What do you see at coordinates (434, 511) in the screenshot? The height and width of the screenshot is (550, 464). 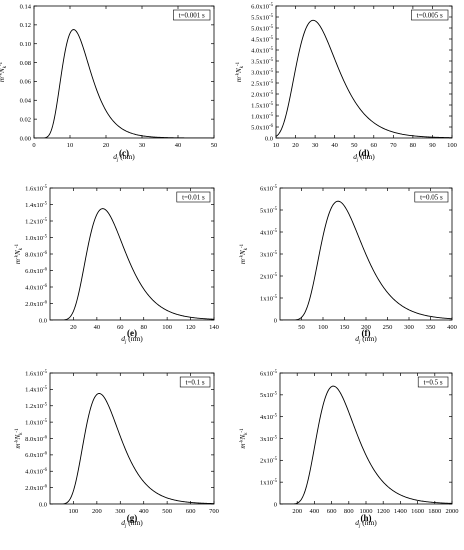 I see `x-tick-label: 1800` at bounding box center [434, 511].